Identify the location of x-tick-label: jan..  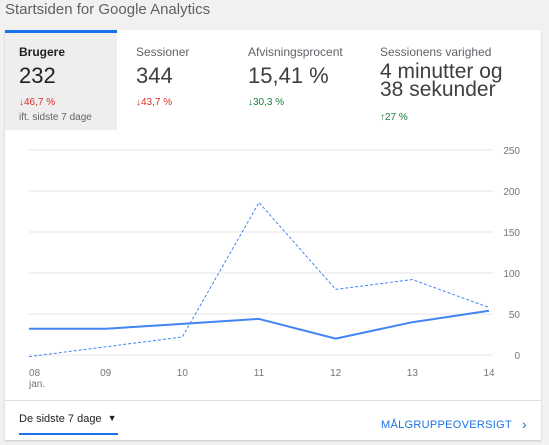
(36, 384).